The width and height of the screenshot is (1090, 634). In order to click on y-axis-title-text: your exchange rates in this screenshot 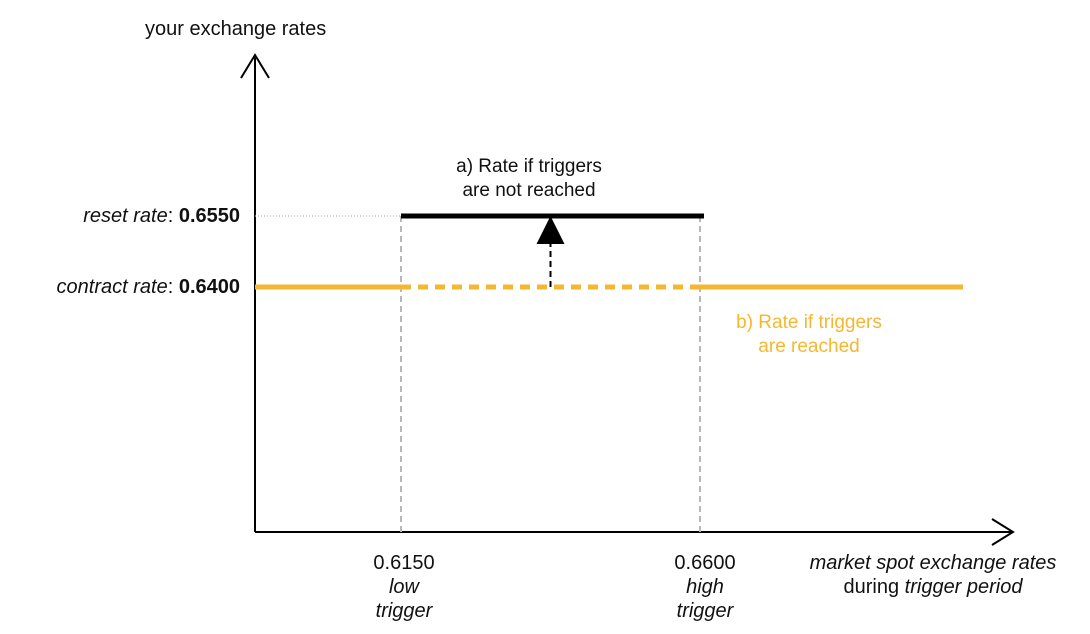, I will do `click(236, 29)`.